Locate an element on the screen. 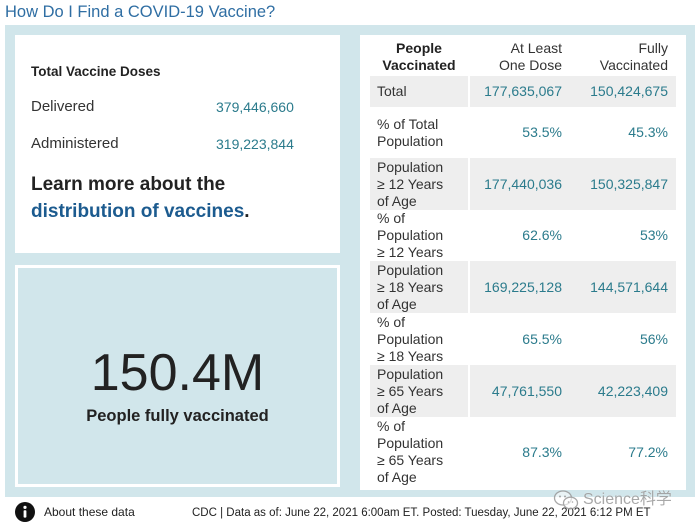  at-least-one-dose-value: 177,635,067 is located at coordinates (523, 91).